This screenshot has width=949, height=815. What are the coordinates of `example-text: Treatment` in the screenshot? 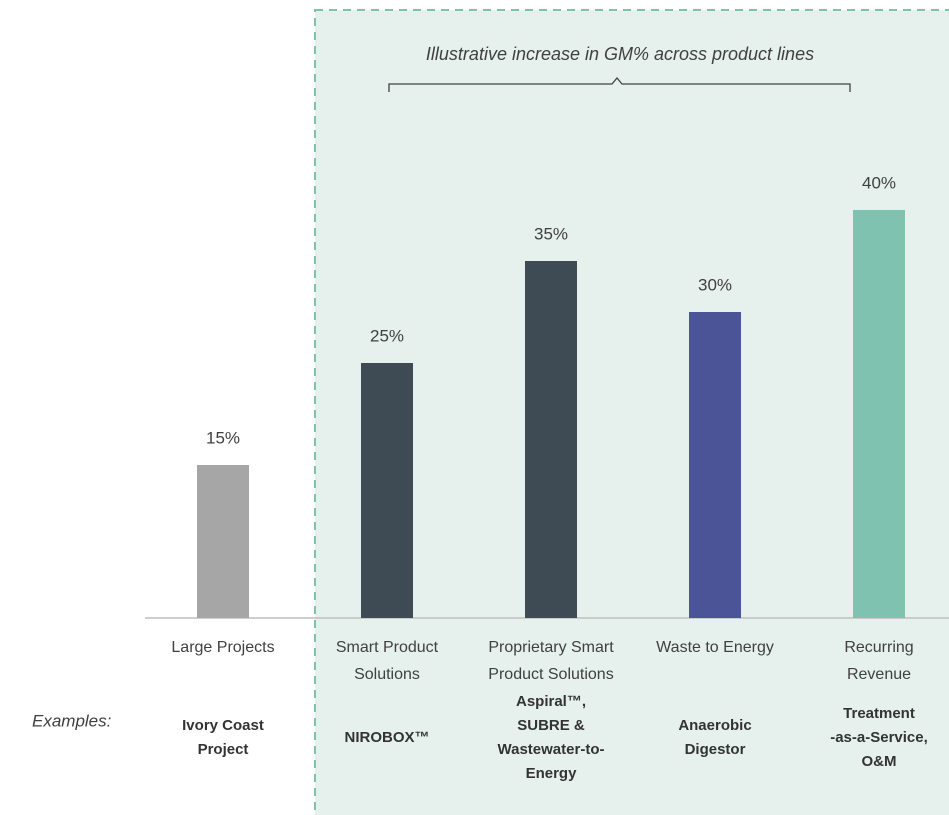 It's located at (879, 713).